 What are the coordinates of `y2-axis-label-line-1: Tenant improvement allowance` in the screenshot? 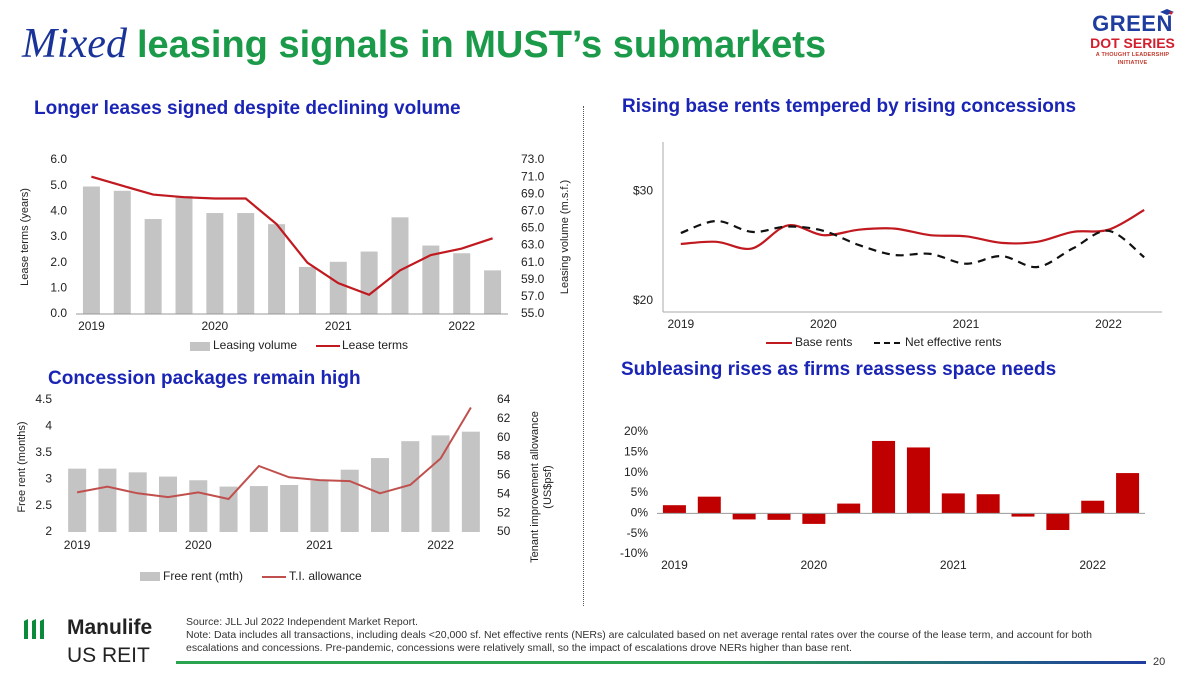 It's located at (535, 487).